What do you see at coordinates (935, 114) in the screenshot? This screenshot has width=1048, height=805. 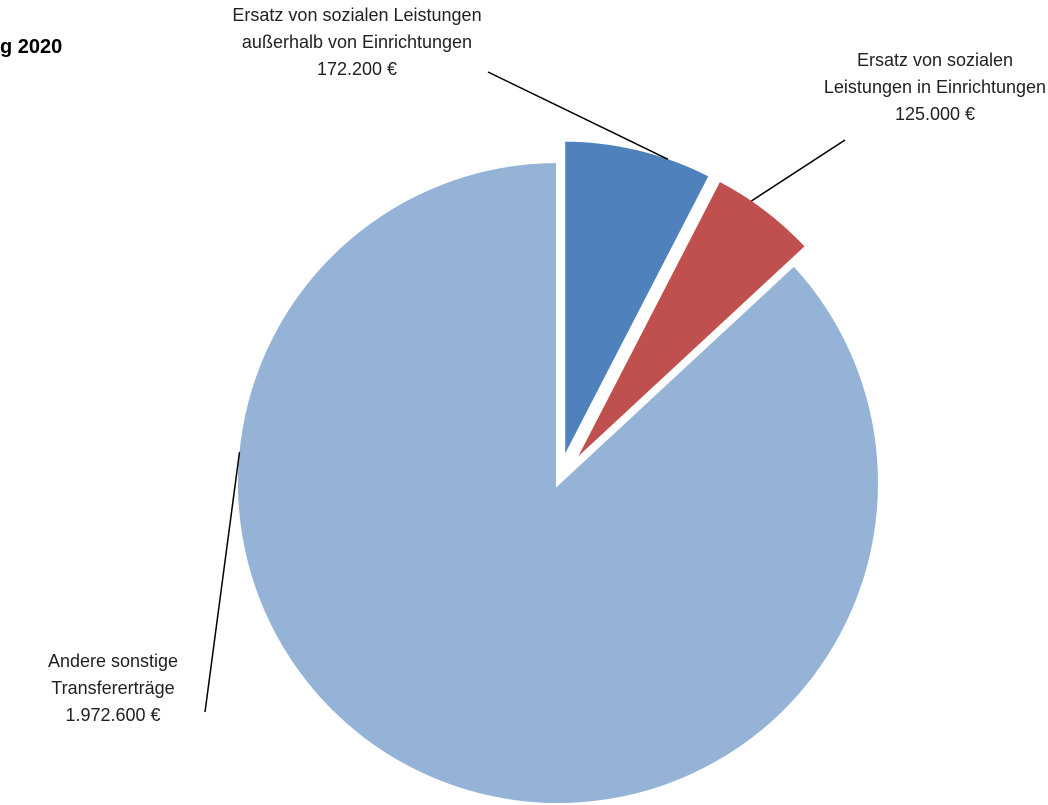 I see `slice-value: 125.000 €` at bounding box center [935, 114].